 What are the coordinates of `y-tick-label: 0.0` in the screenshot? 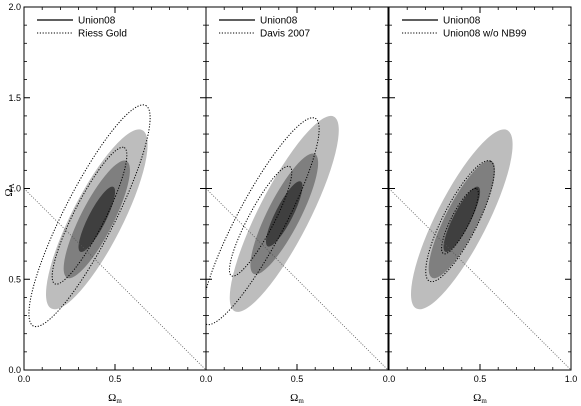 It's located at (14, 370).